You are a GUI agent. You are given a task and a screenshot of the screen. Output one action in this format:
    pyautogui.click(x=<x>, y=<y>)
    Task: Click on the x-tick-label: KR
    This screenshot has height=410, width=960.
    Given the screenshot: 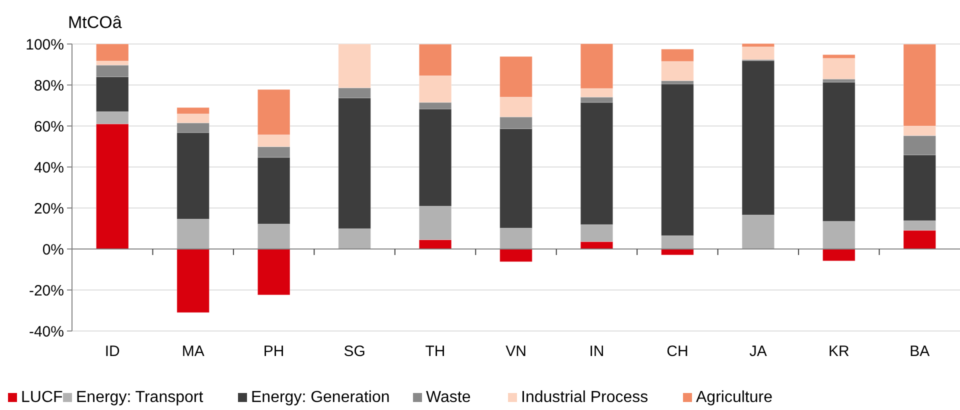 What is the action you would take?
    pyautogui.click(x=839, y=351)
    